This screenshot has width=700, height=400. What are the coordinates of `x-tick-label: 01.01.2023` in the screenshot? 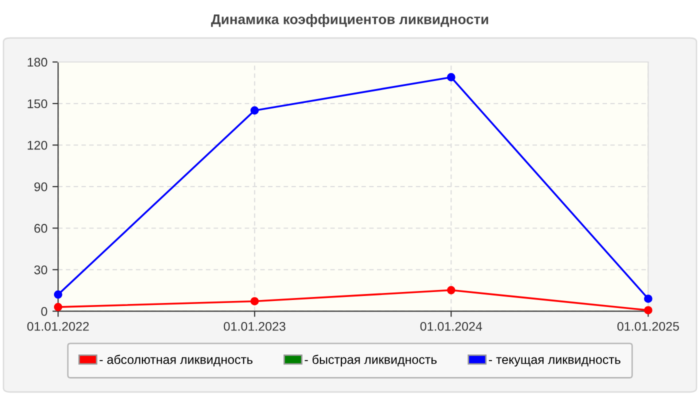 It's located at (255, 326).